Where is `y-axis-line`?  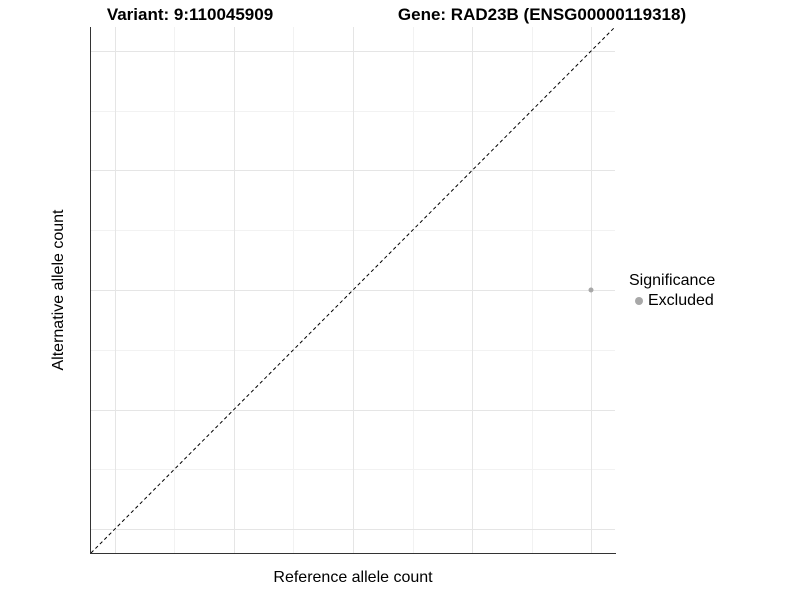 y-axis-line is located at coordinates (90, 290).